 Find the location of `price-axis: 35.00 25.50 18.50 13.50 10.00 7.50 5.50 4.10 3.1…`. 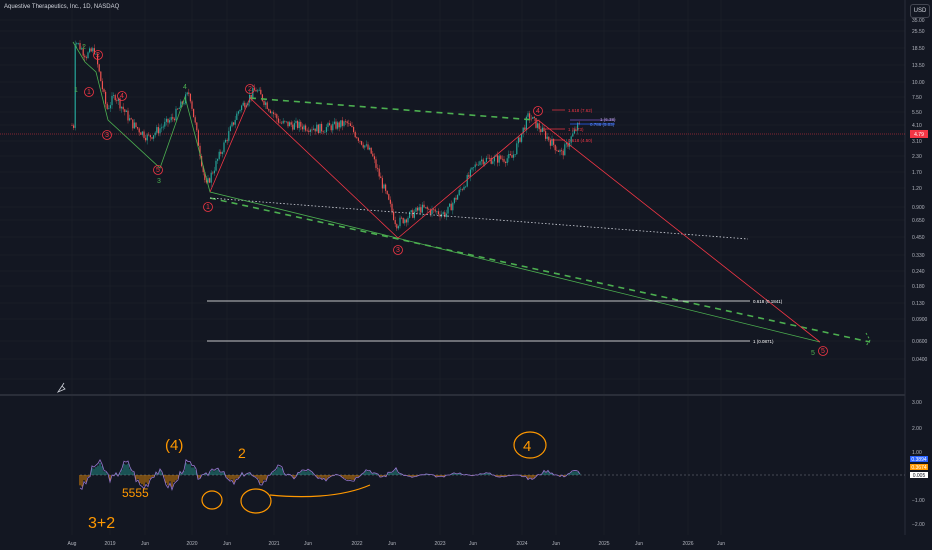

price-axis: 35.00 25.50 18.50 13.50 10.00 7.50 5.50 4.10 3.1… is located at coordinates (920, 190).